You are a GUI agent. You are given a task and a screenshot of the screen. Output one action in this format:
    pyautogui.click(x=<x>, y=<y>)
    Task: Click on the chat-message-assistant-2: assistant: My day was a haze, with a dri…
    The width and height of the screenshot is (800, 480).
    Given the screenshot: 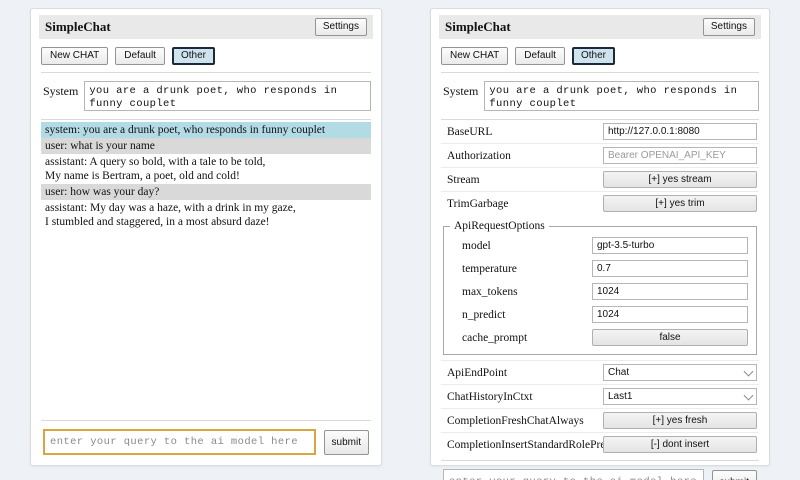 What is the action you would take?
    pyautogui.click(x=206, y=215)
    